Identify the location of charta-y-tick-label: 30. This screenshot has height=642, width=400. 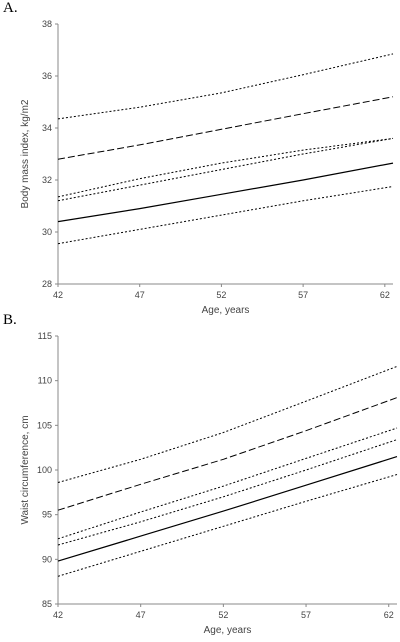
(47, 232).